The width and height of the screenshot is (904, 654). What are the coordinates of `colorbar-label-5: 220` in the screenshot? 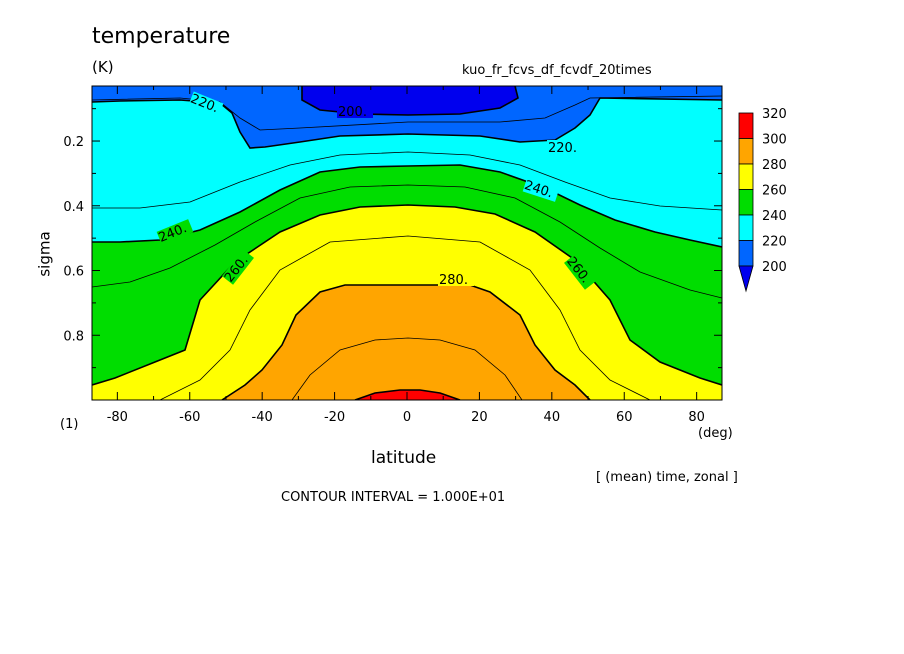 It's located at (774, 242).